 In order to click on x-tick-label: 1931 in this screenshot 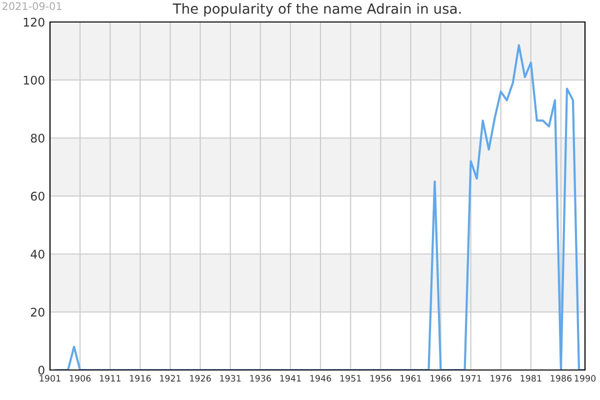, I will do `click(230, 378)`.